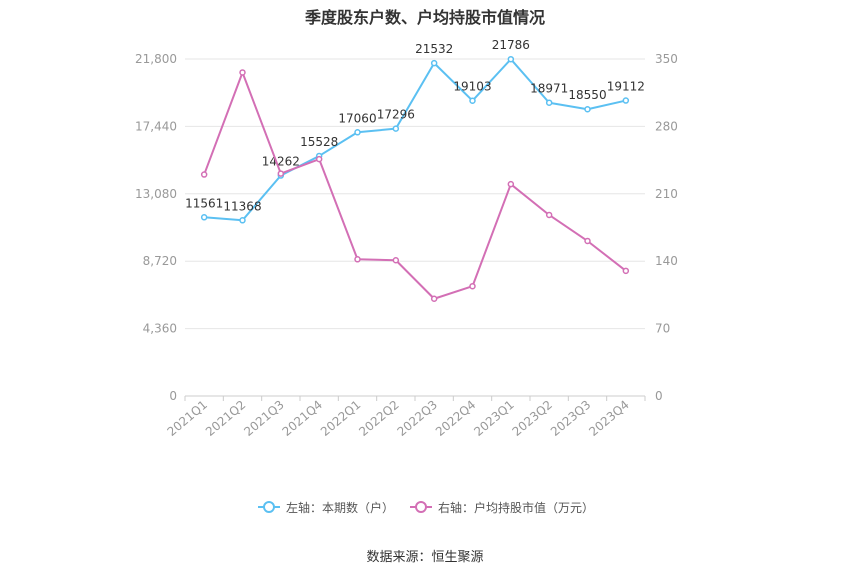 This screenshot has width=850, height=575. What do you see at coordinates (156, 59) in the screenshot?
I see `left-tick-label: 21,800` at bounding box center [156, 59].